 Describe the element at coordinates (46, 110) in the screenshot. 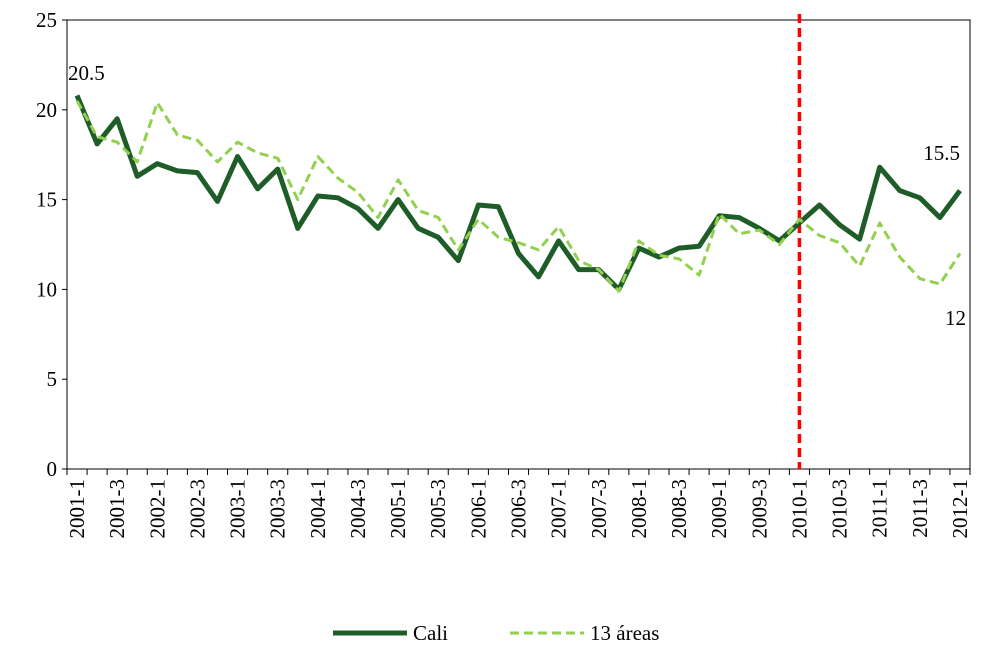

I see `y-tick-label: 20` at that location.